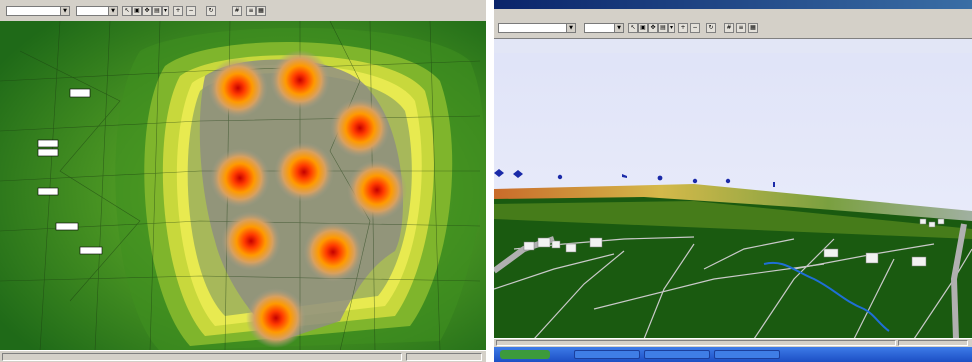  What do you see at coordinates (733, 53) in the screenshot?
I see `scene-subtabs` at bounding box center [733, 53].